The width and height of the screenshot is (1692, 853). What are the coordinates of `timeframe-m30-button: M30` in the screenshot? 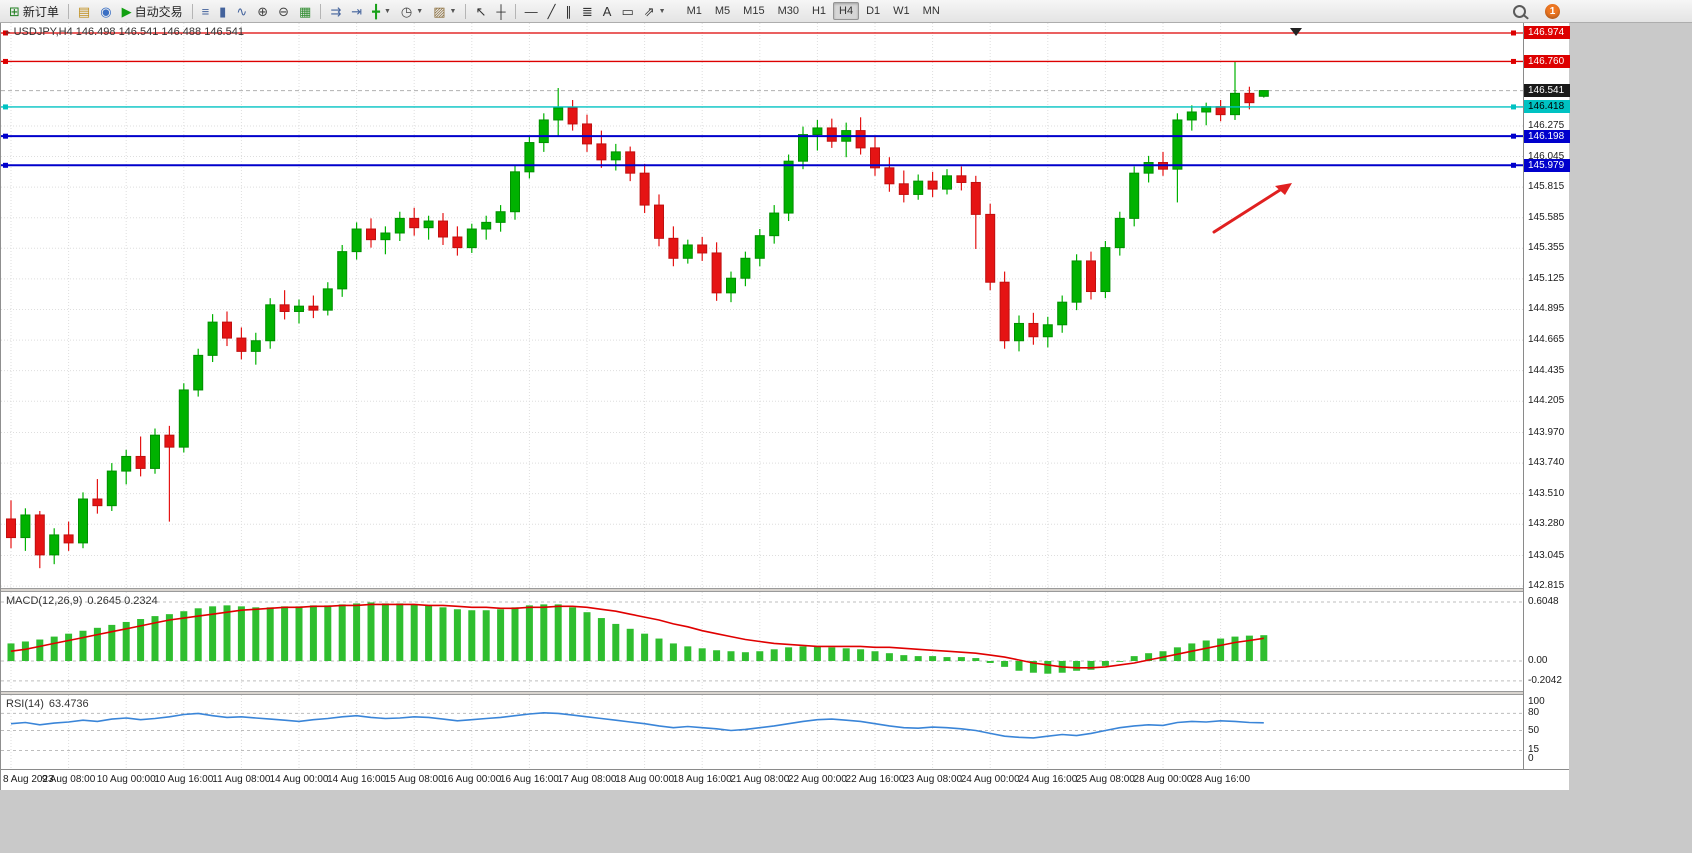 It's located at (788, 11).